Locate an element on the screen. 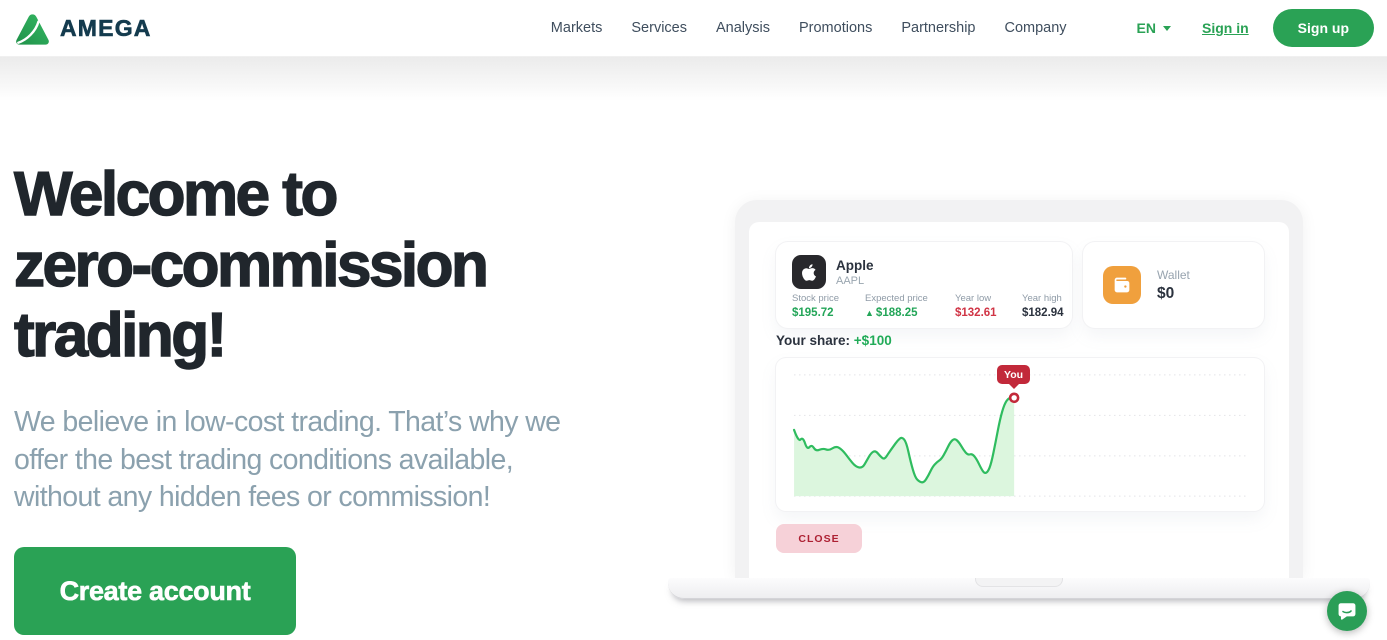  wallet-info: Wallet $0 is located at coordinates (1173, 285).